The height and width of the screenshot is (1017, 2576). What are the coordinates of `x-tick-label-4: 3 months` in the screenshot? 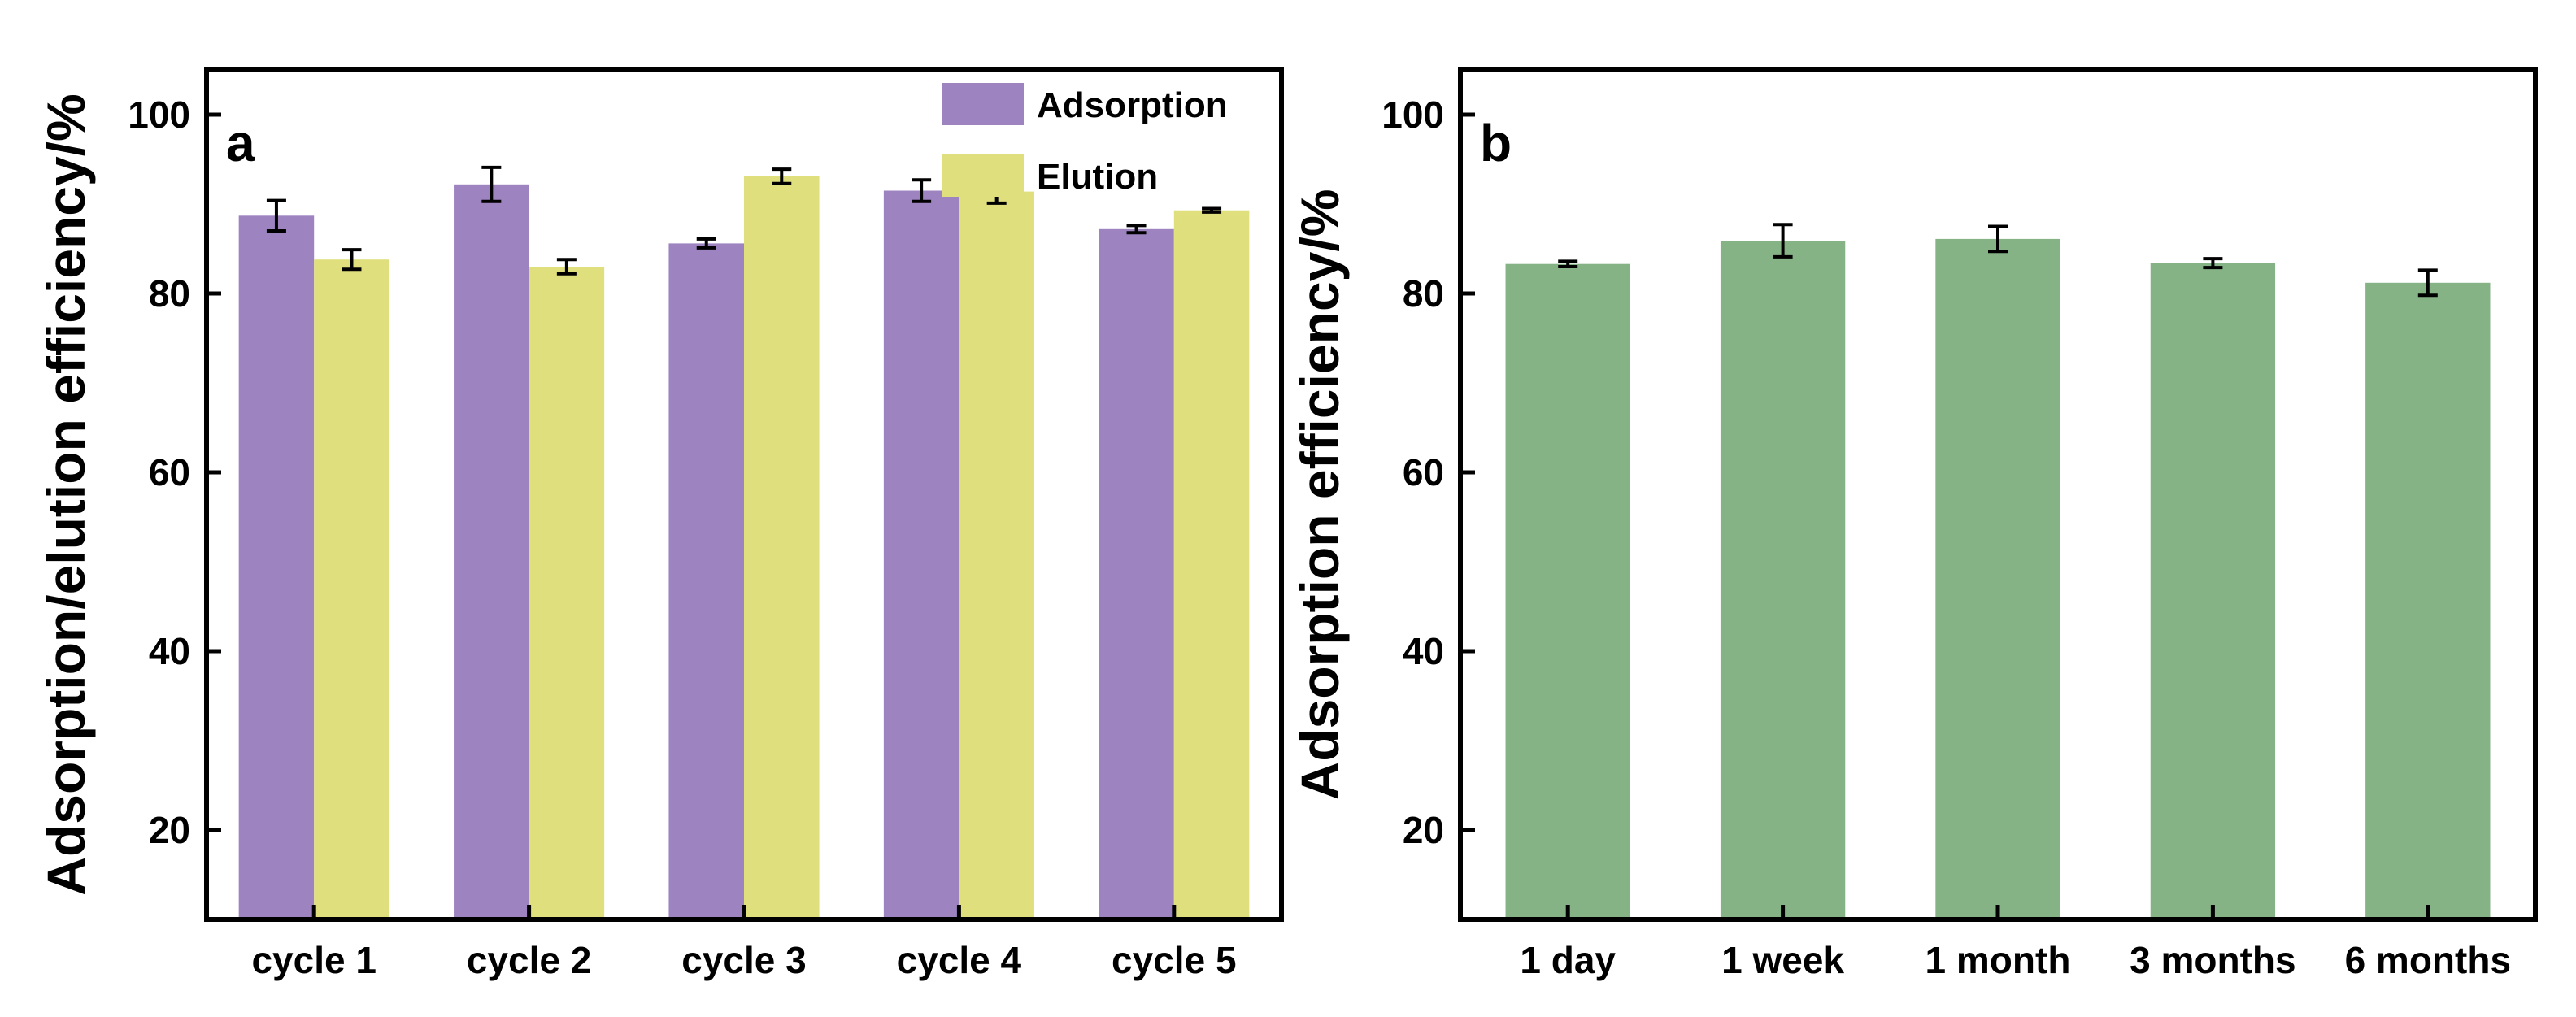 It's located at (2213, 960).